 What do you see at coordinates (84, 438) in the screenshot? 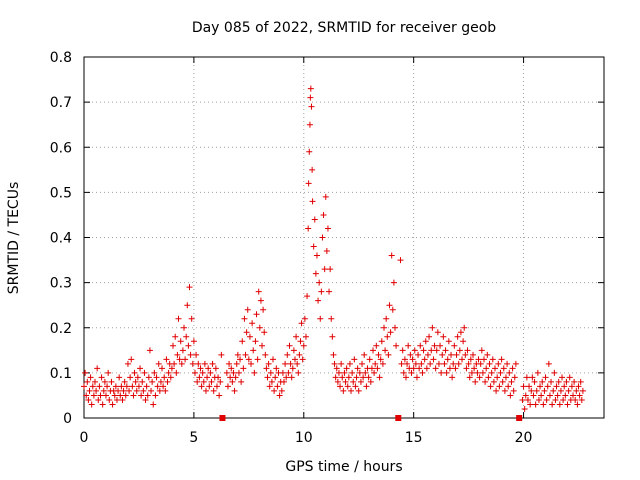
I see `x-tick-label: 0` at bounding box center [84, 438].